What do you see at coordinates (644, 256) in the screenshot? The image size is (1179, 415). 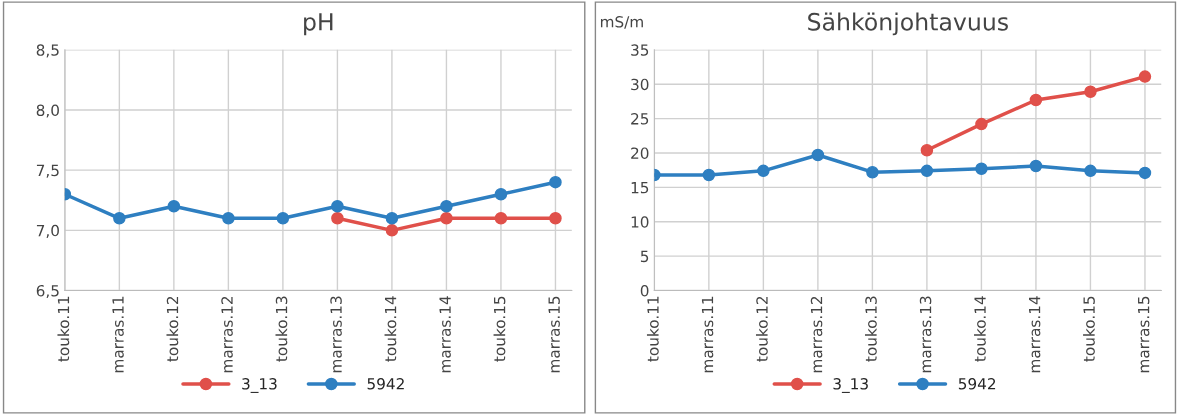 I see `y-tick-label: 5` at bounding box center [644, 256].